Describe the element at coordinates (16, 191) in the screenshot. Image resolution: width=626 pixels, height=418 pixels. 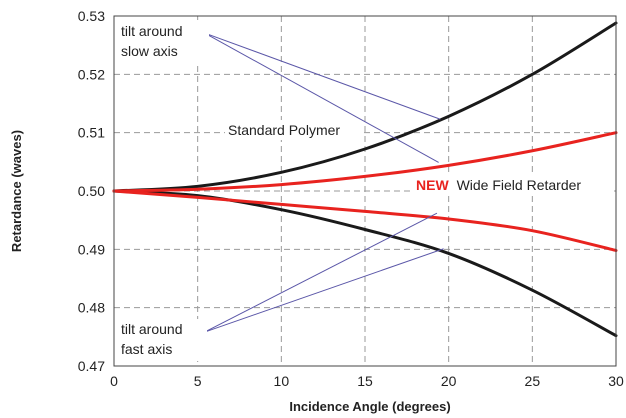
I see `y-axis-title: Retardance (waves)` at that location.